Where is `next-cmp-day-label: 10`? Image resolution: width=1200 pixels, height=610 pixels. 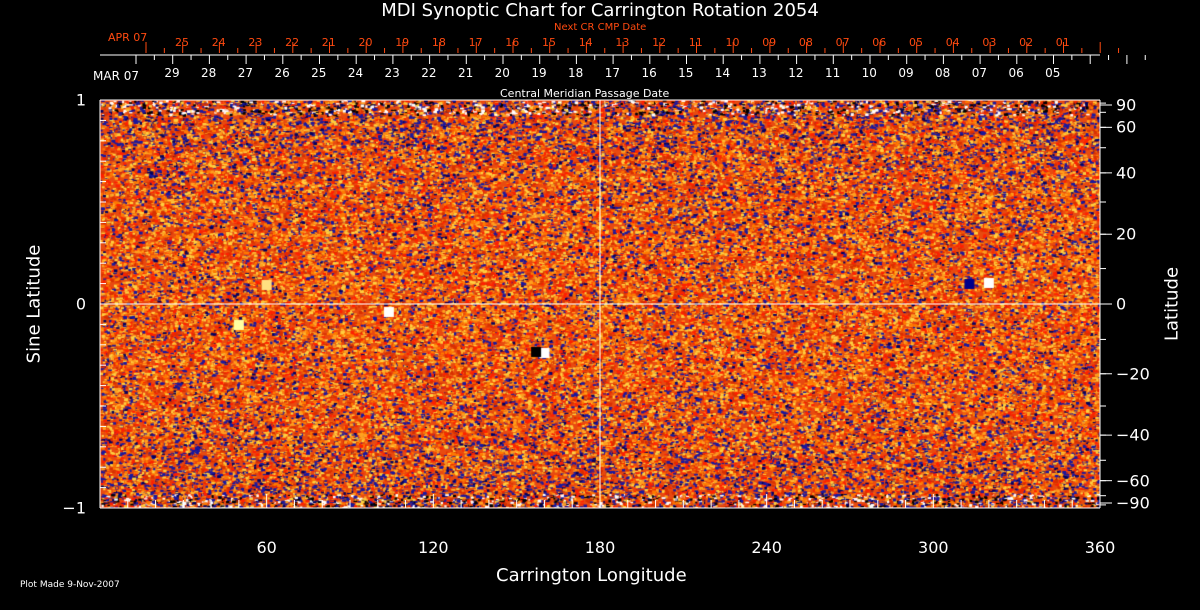 next-cmp-day-label: 10 is located at coordinates (732, 42).